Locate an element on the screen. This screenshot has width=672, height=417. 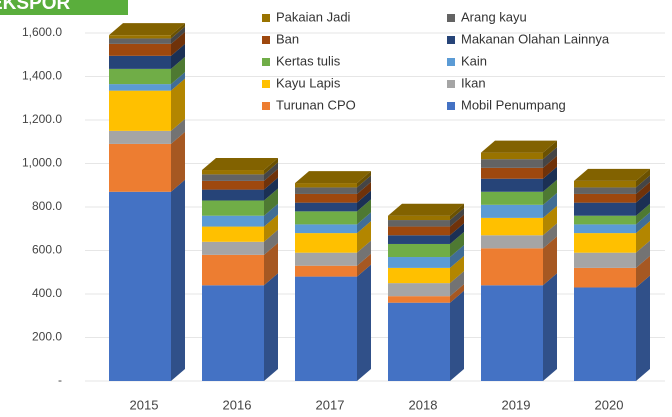
legend-label: Arang kayu is located at coordinates (494, 16).